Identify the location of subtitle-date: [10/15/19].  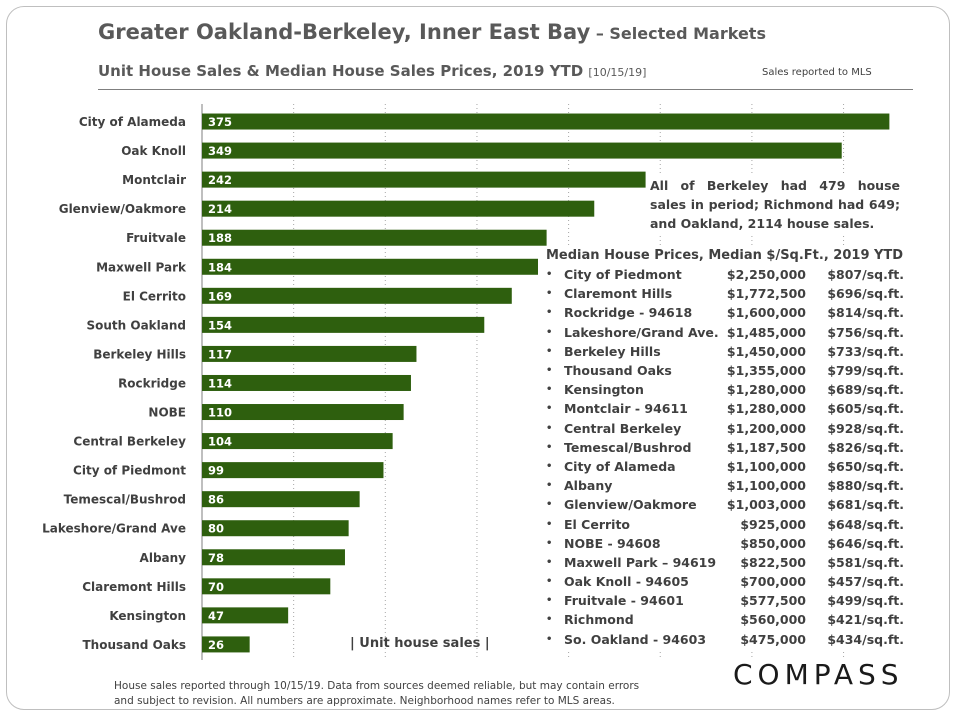
(617, 72).